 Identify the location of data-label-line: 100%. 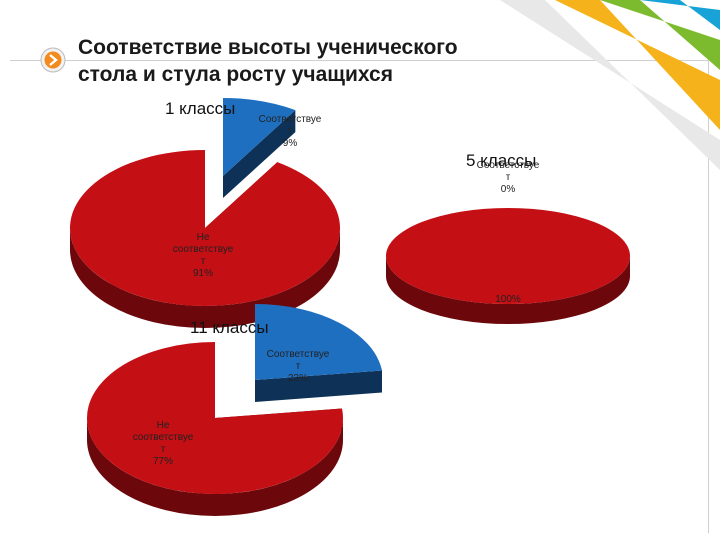
(508, 299).